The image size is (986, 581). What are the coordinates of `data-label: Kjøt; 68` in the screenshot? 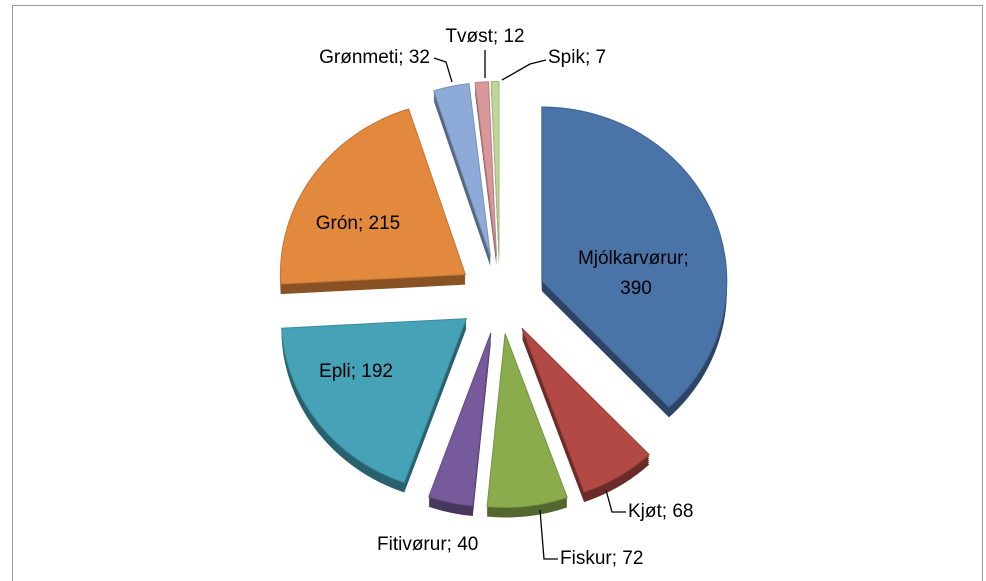 It's located at (660, 511).